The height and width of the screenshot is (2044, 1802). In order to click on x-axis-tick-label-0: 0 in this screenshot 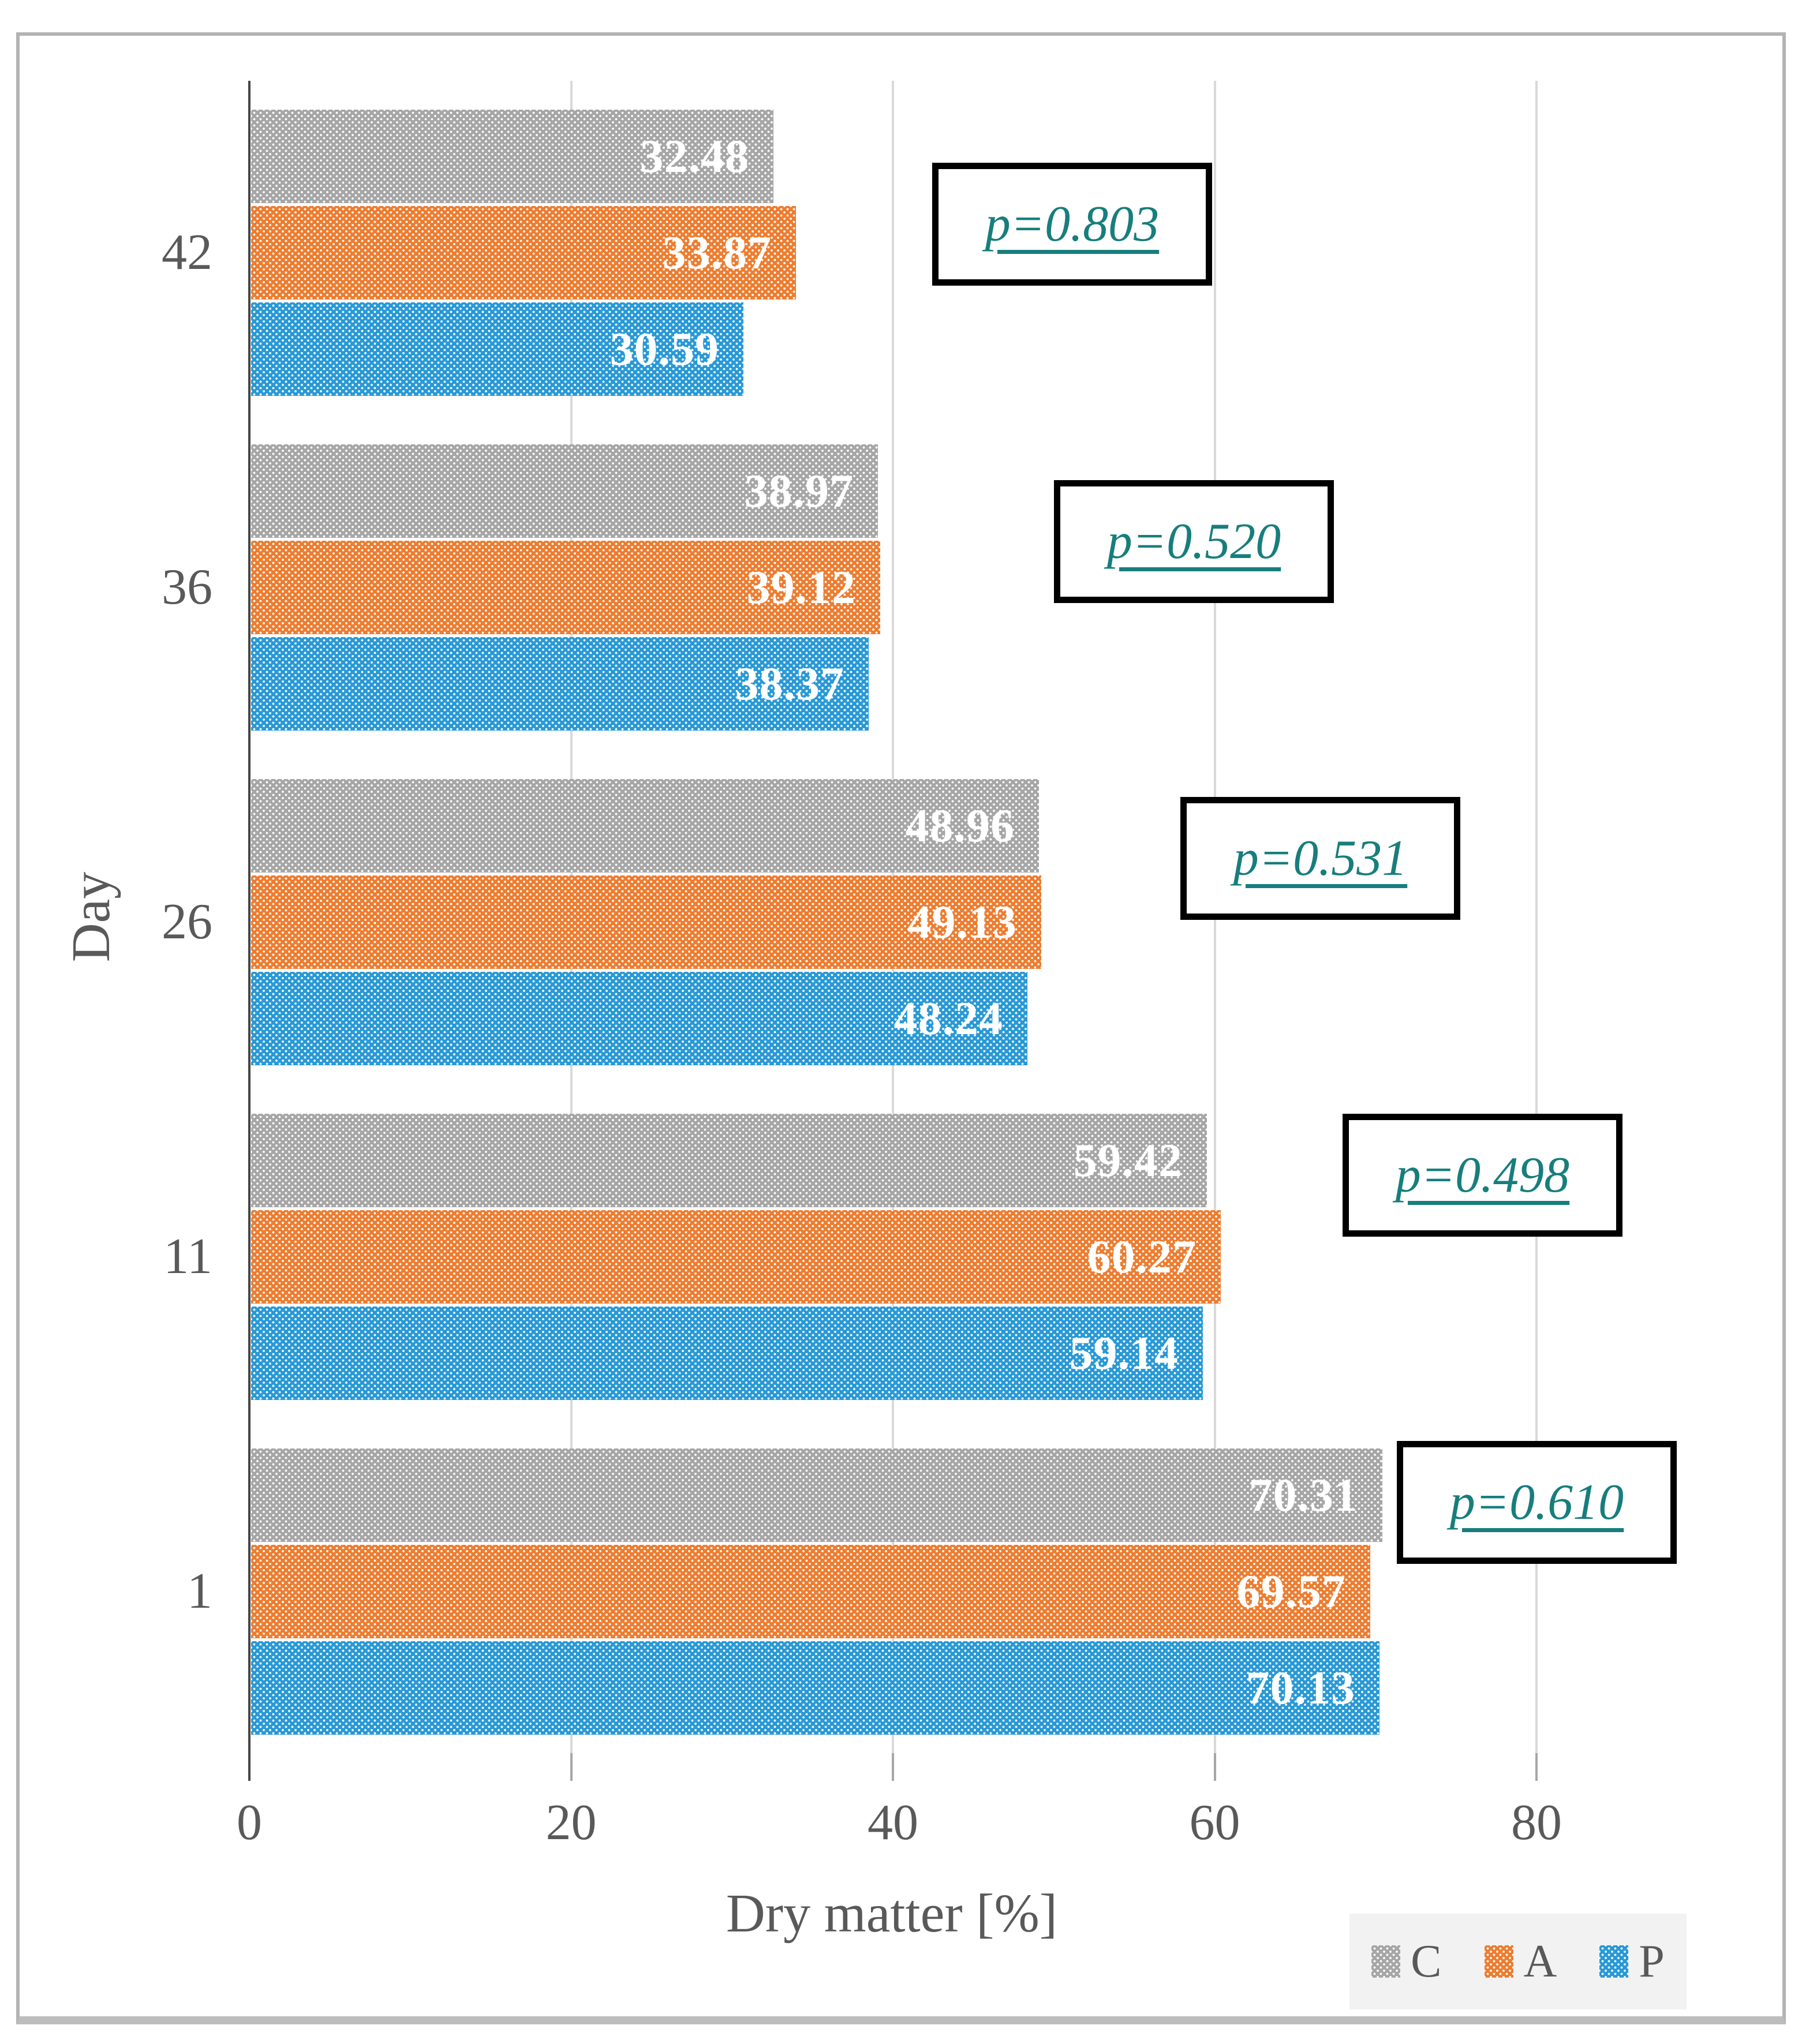, I will do `click(250, 1823)`.